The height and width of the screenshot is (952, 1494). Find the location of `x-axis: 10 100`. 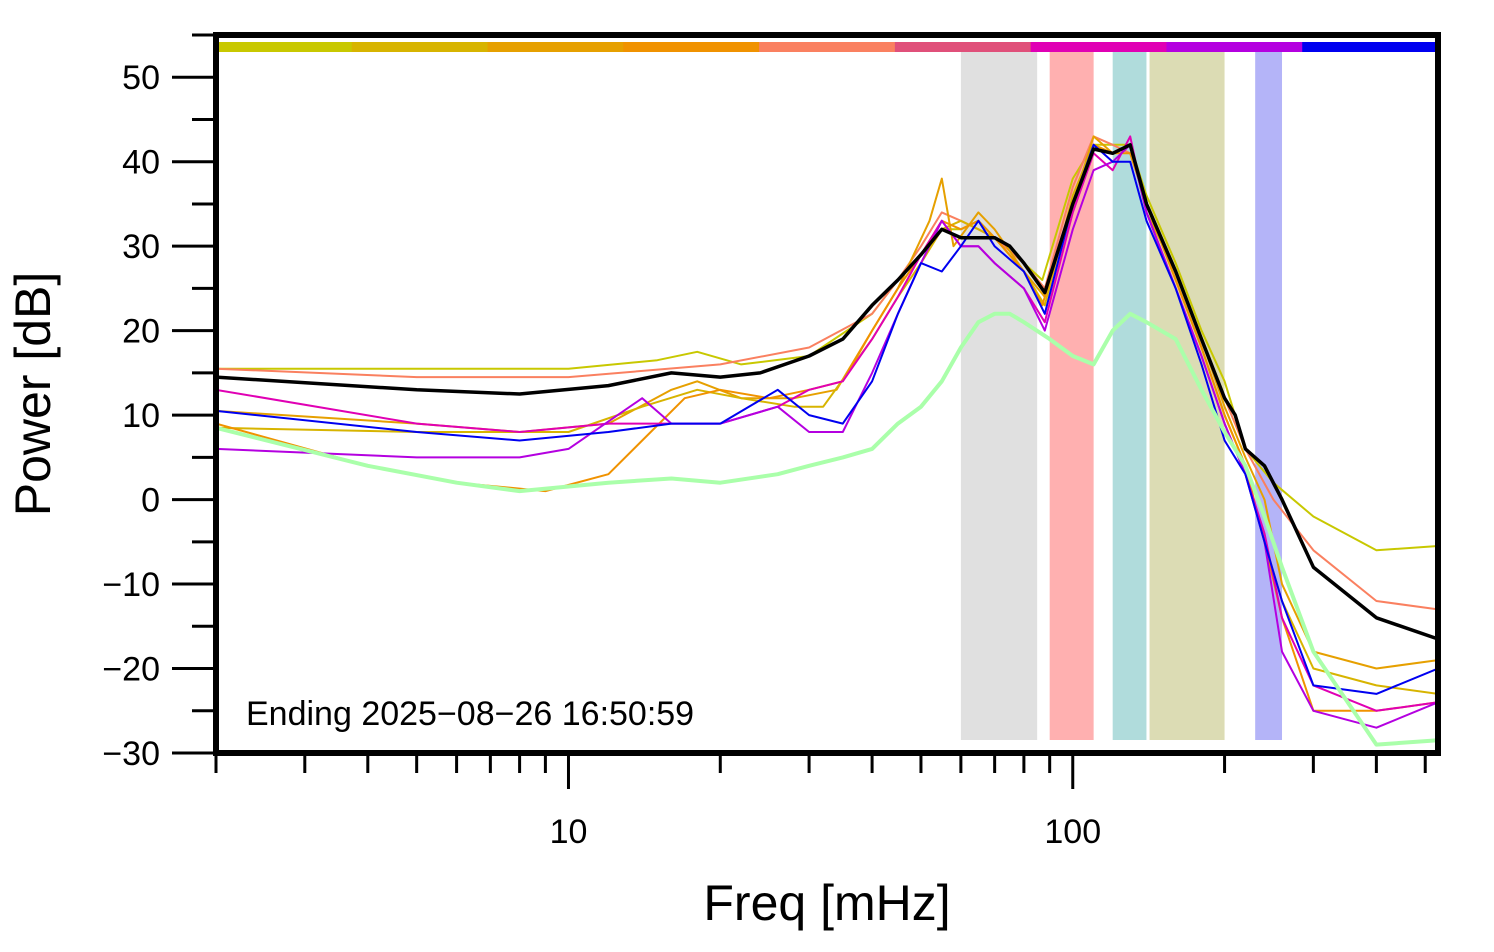

x-axis: 10 100 is located at coordinates (820, 802).